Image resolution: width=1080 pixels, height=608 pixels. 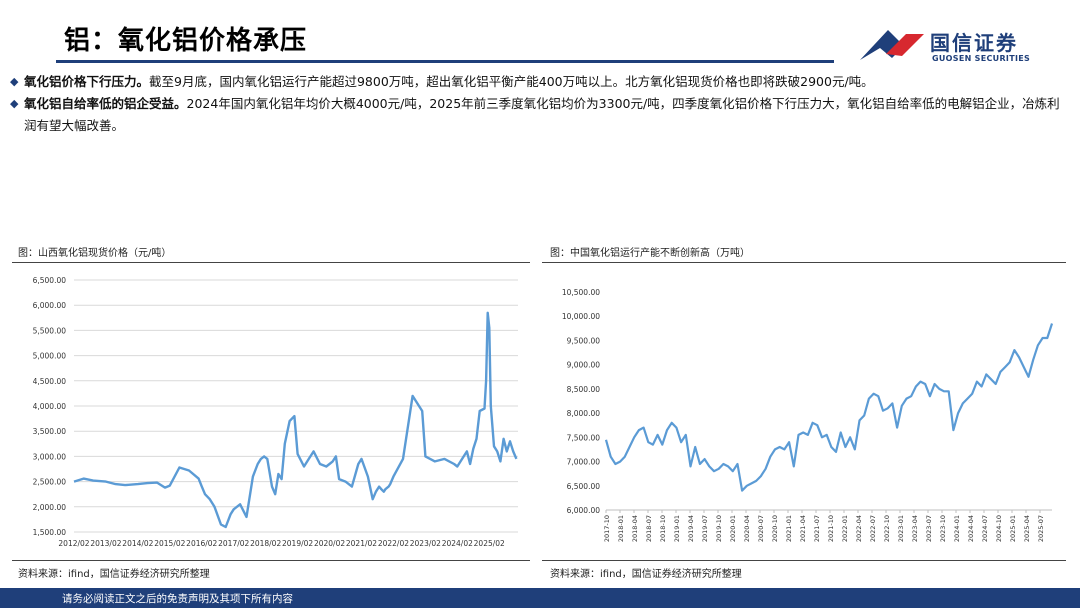 What do you see at coordinates (584, 413) in the screenshot?
I see `y-tick-label: 8,000.00` at bounding box center [584, 413].